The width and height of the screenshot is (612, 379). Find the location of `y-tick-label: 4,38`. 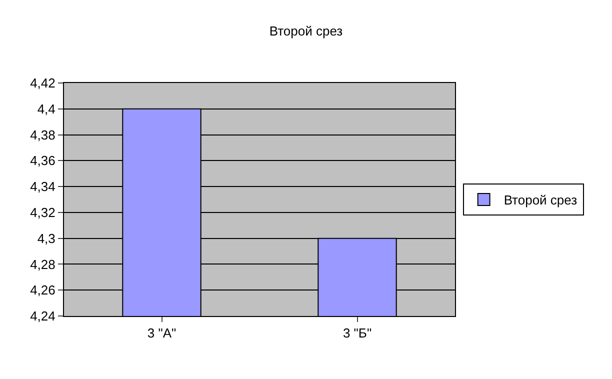

y-tick-label: 4,38 is located at coordinates (43, 134).